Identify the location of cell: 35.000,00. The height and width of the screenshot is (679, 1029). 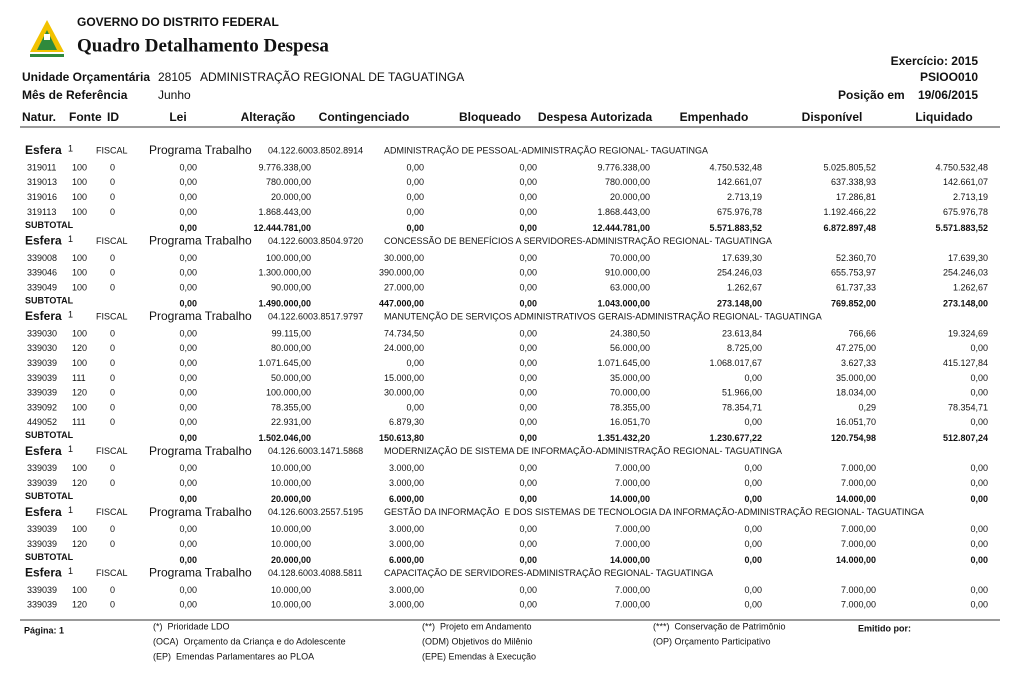
(856, 378).